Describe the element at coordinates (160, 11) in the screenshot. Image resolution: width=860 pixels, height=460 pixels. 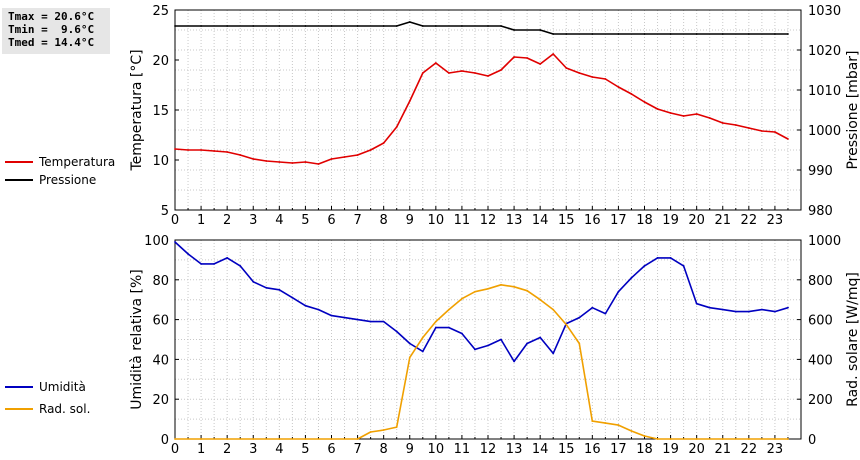
I see `y-tick-label: 25` at that location.